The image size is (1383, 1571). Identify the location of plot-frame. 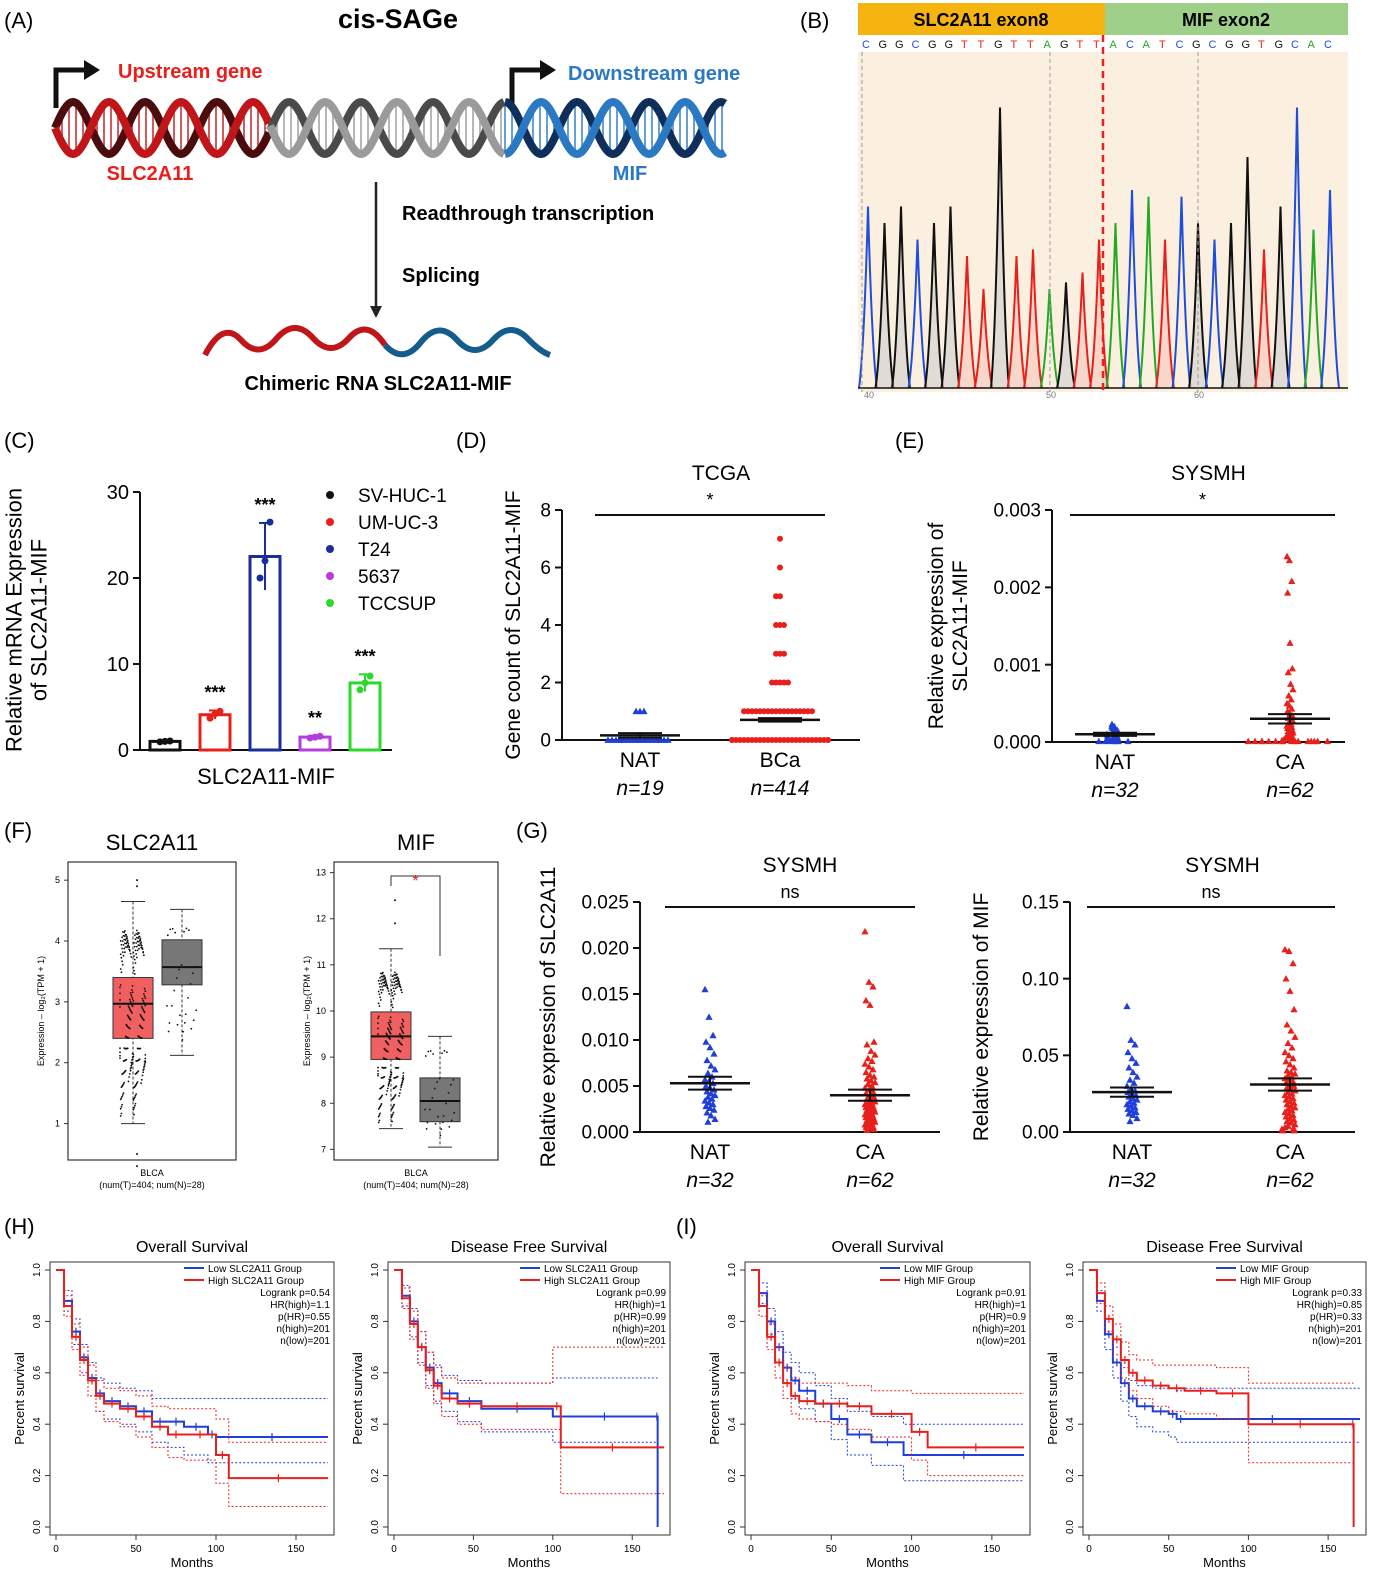
(192, 1398).